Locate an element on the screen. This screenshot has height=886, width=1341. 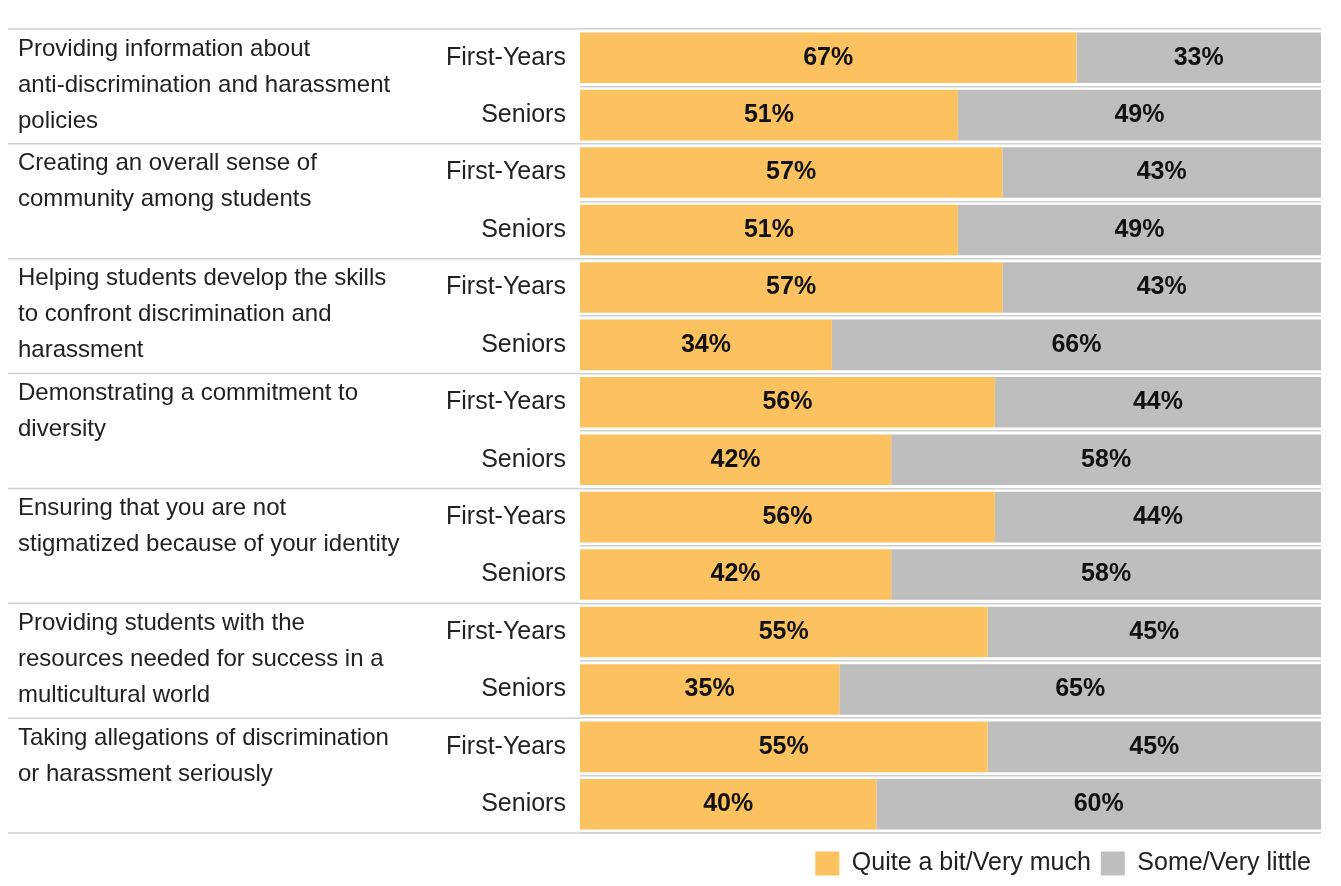
data-label: 40% is located at coordinates (728, 802).